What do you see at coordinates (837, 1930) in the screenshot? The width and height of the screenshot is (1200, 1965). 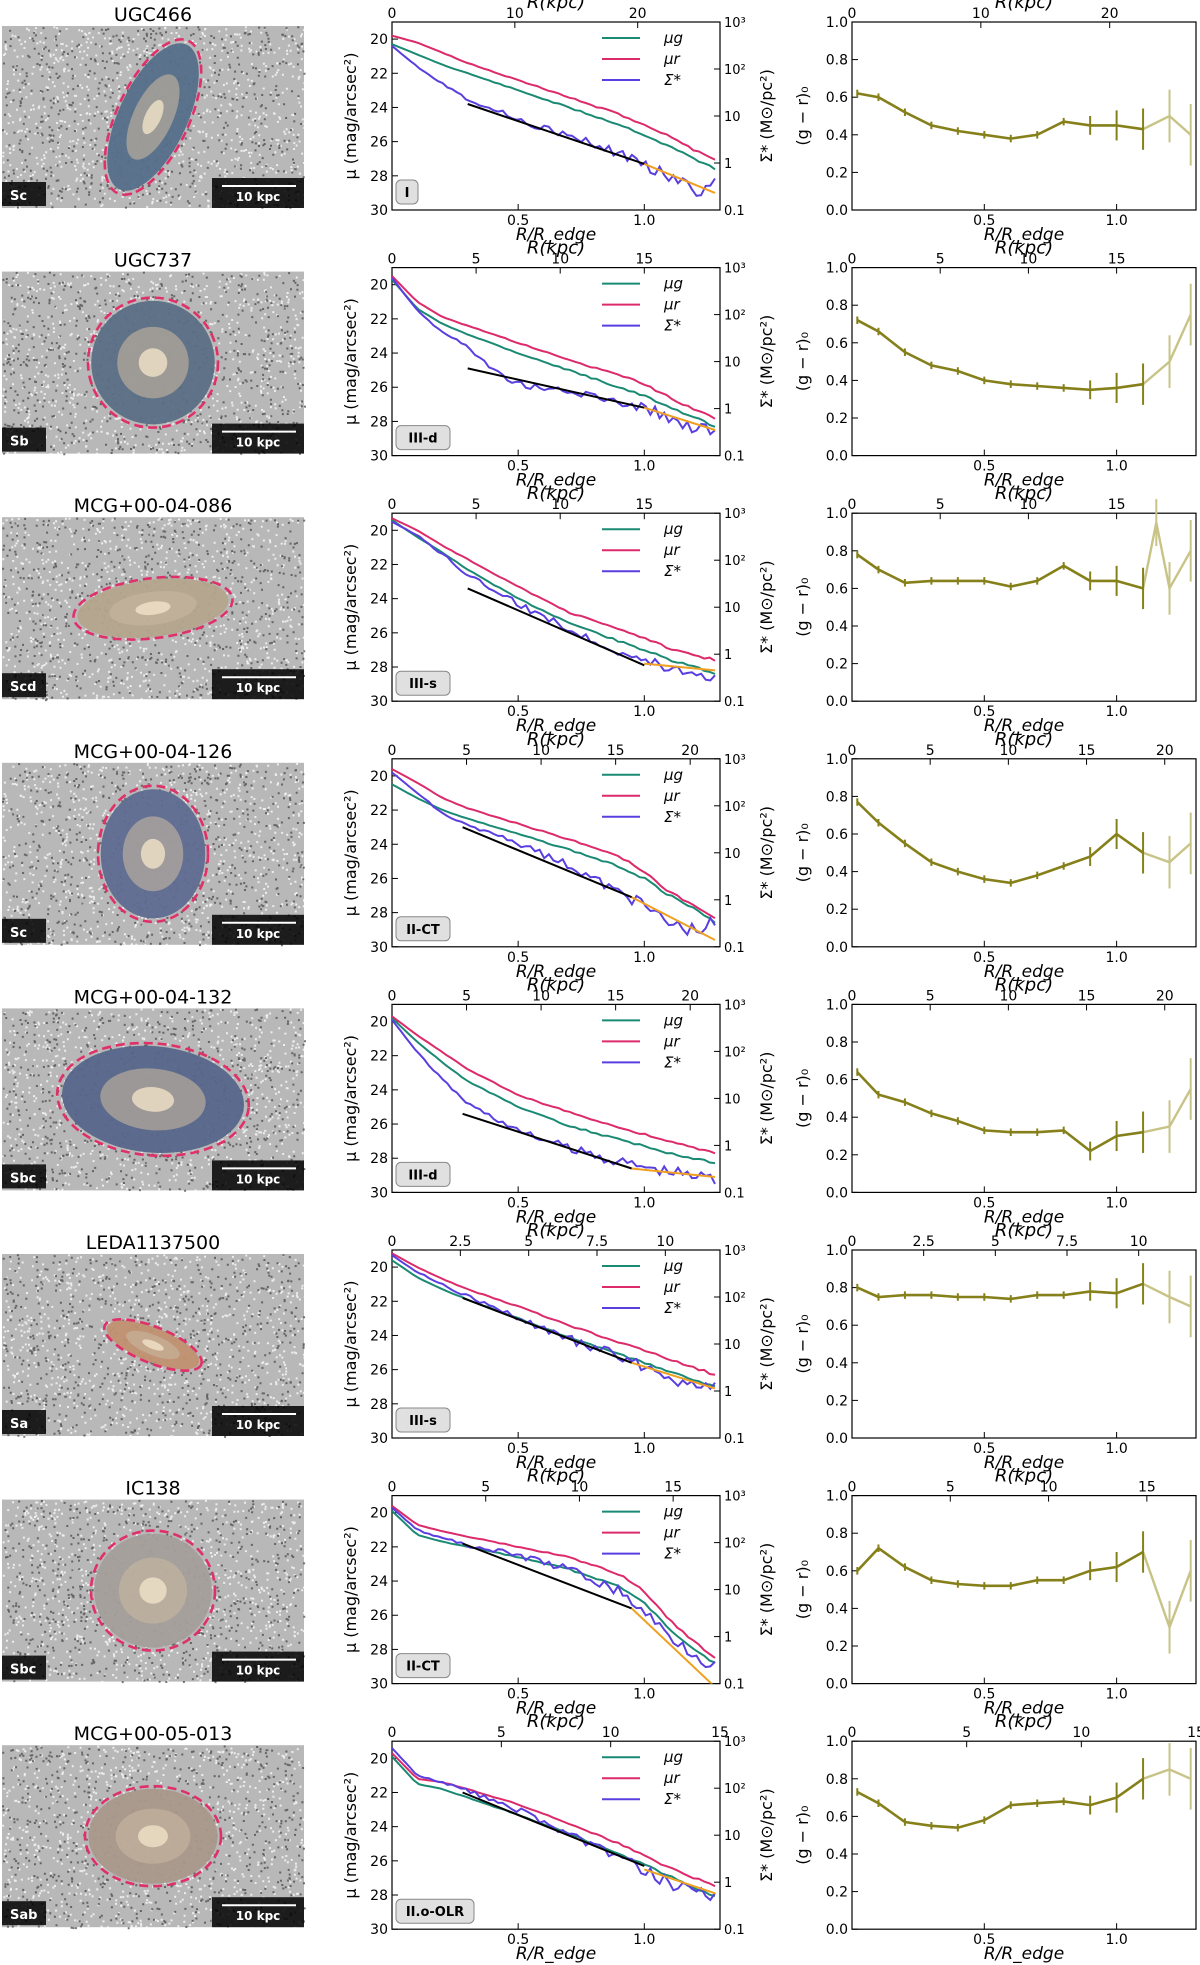 I see `color-tick-label: 0.0` at bounding box center [837, 1930].